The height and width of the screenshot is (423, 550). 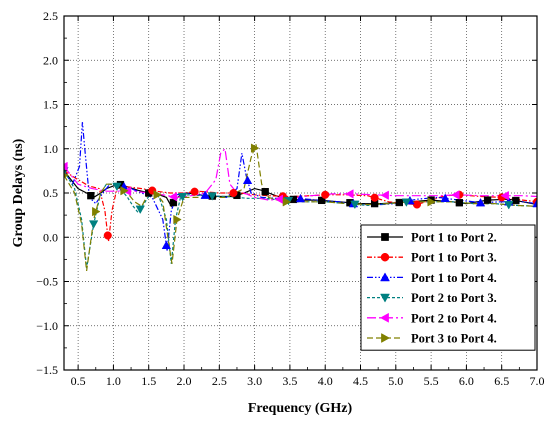 What do you see at coordinates (50, 105) in the screenshot?
I see `y-tick-label: 1.5` at bounding box center [50, 105].